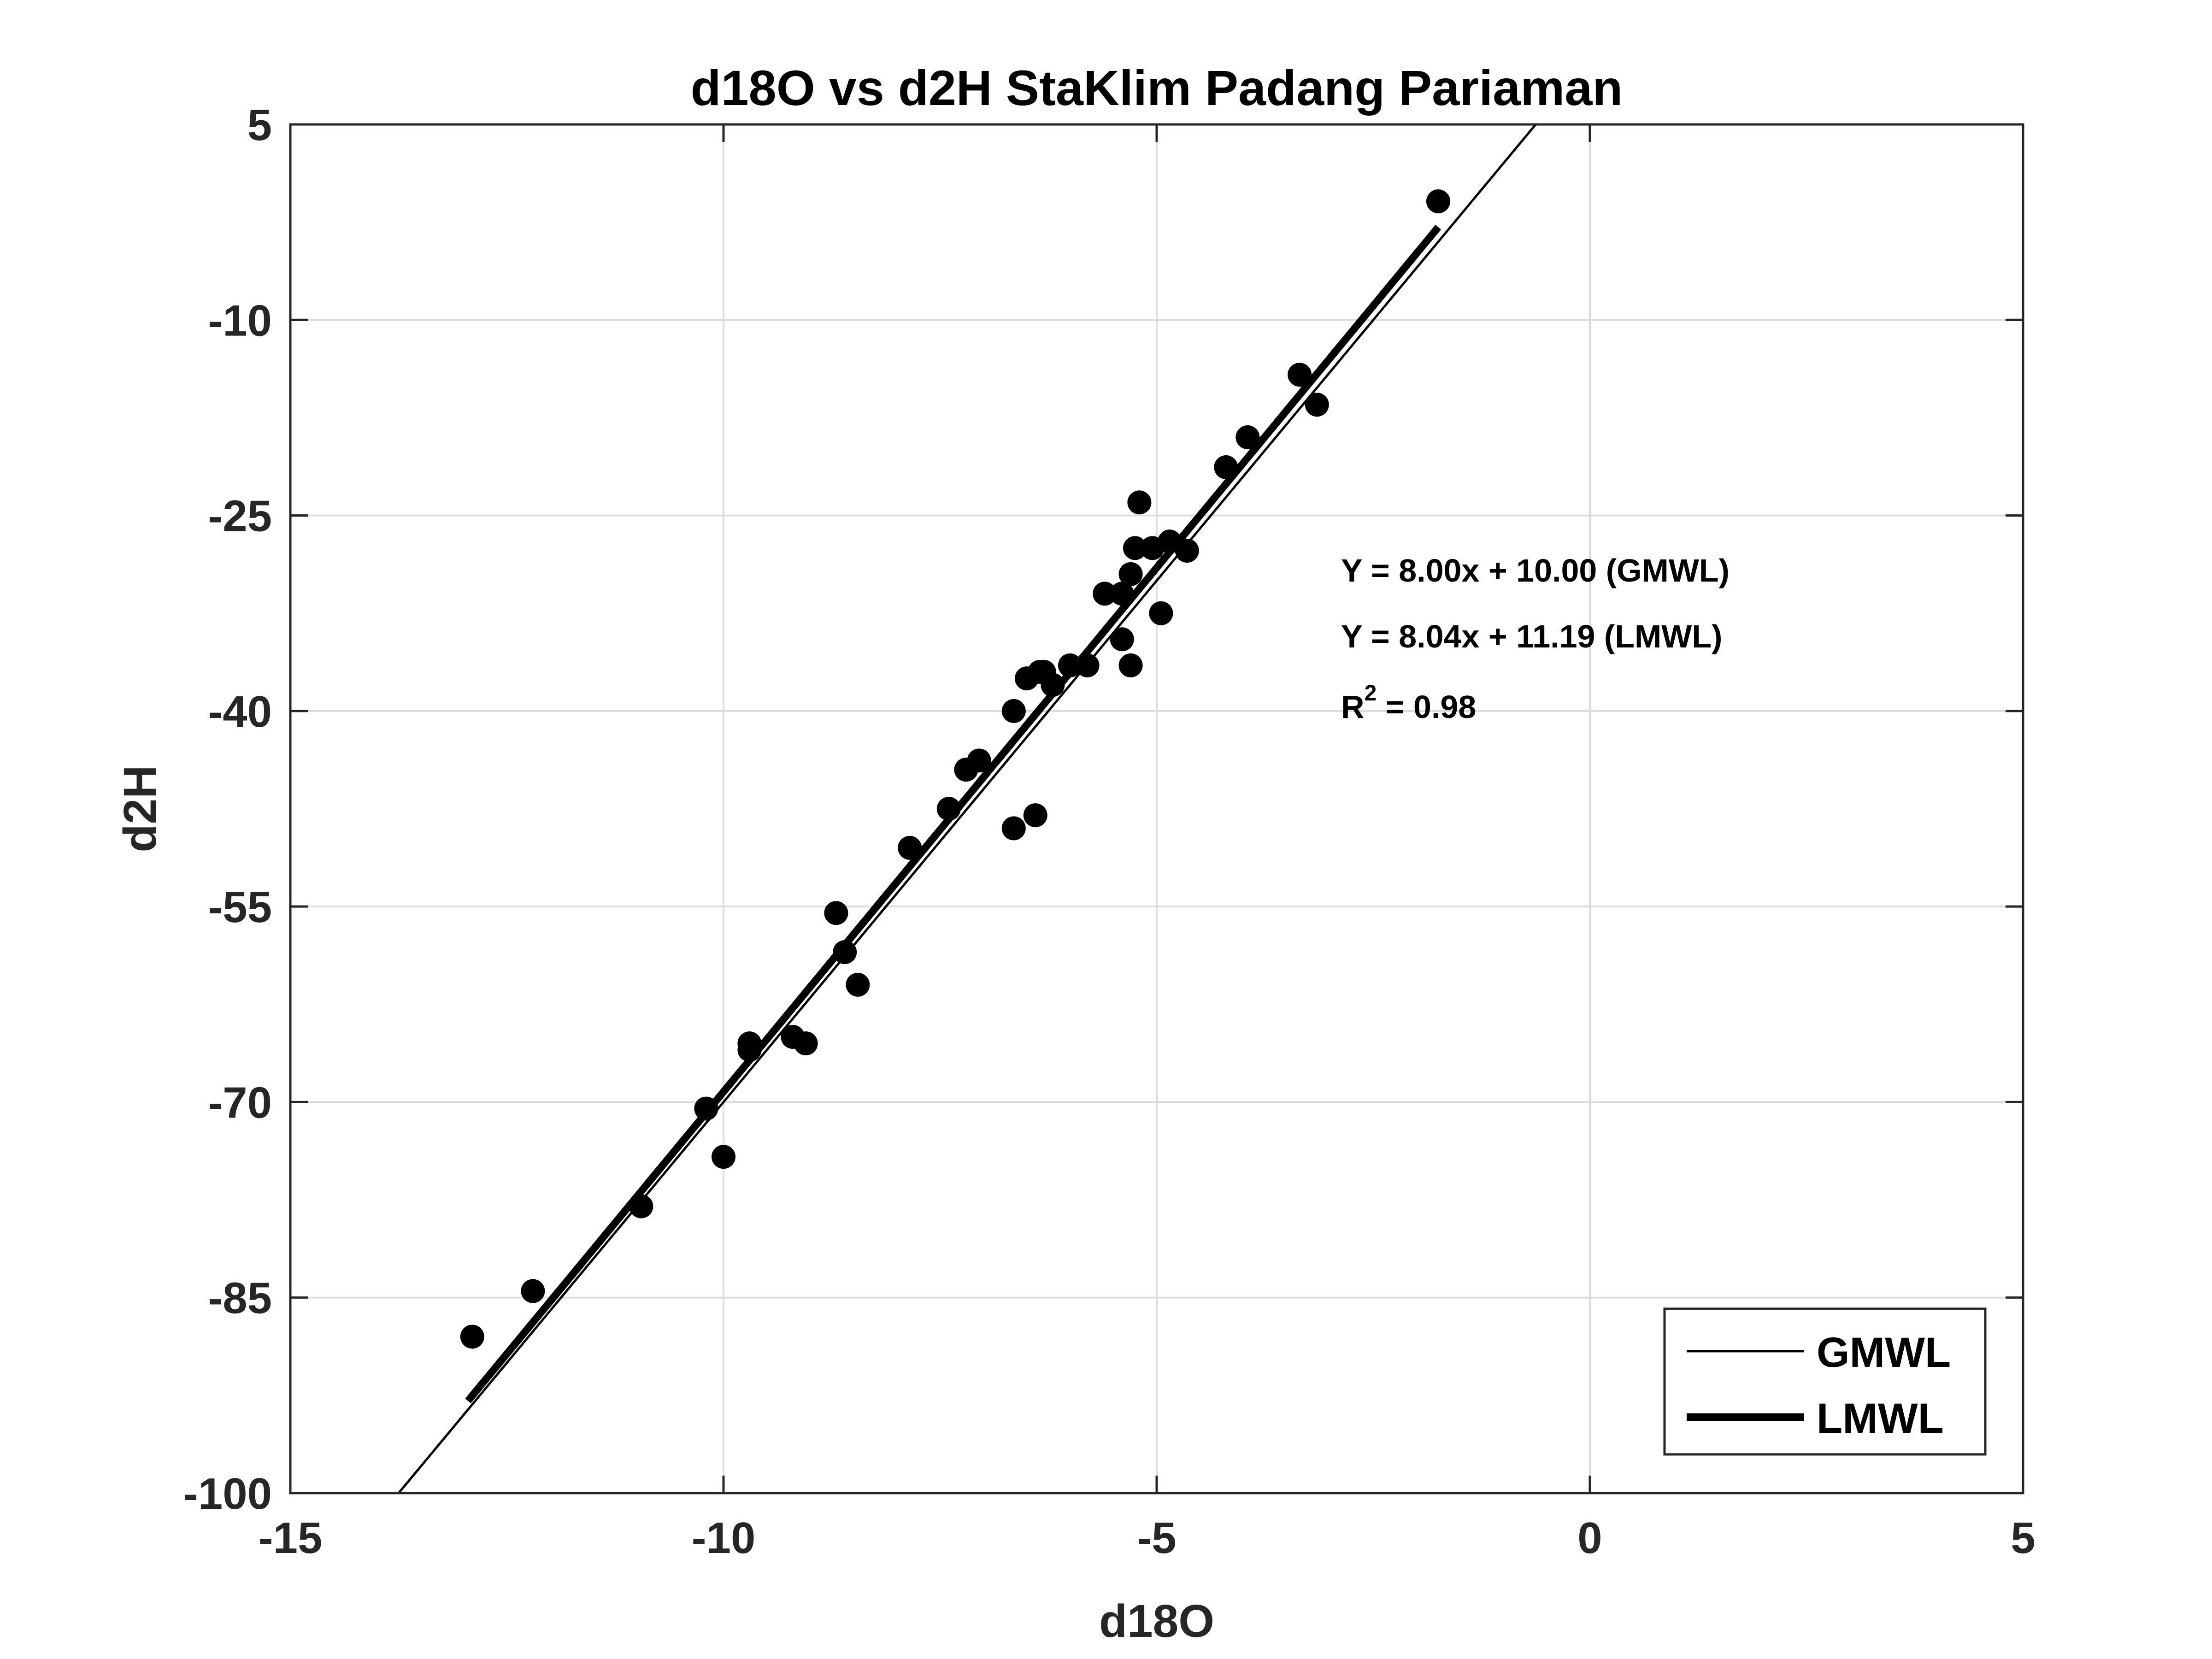 The width and height of the screenshot is (2212, 1659). Describe the element at coordinates (259, 125) in the screenshot. I see `y-tick-label: 5` at that location.